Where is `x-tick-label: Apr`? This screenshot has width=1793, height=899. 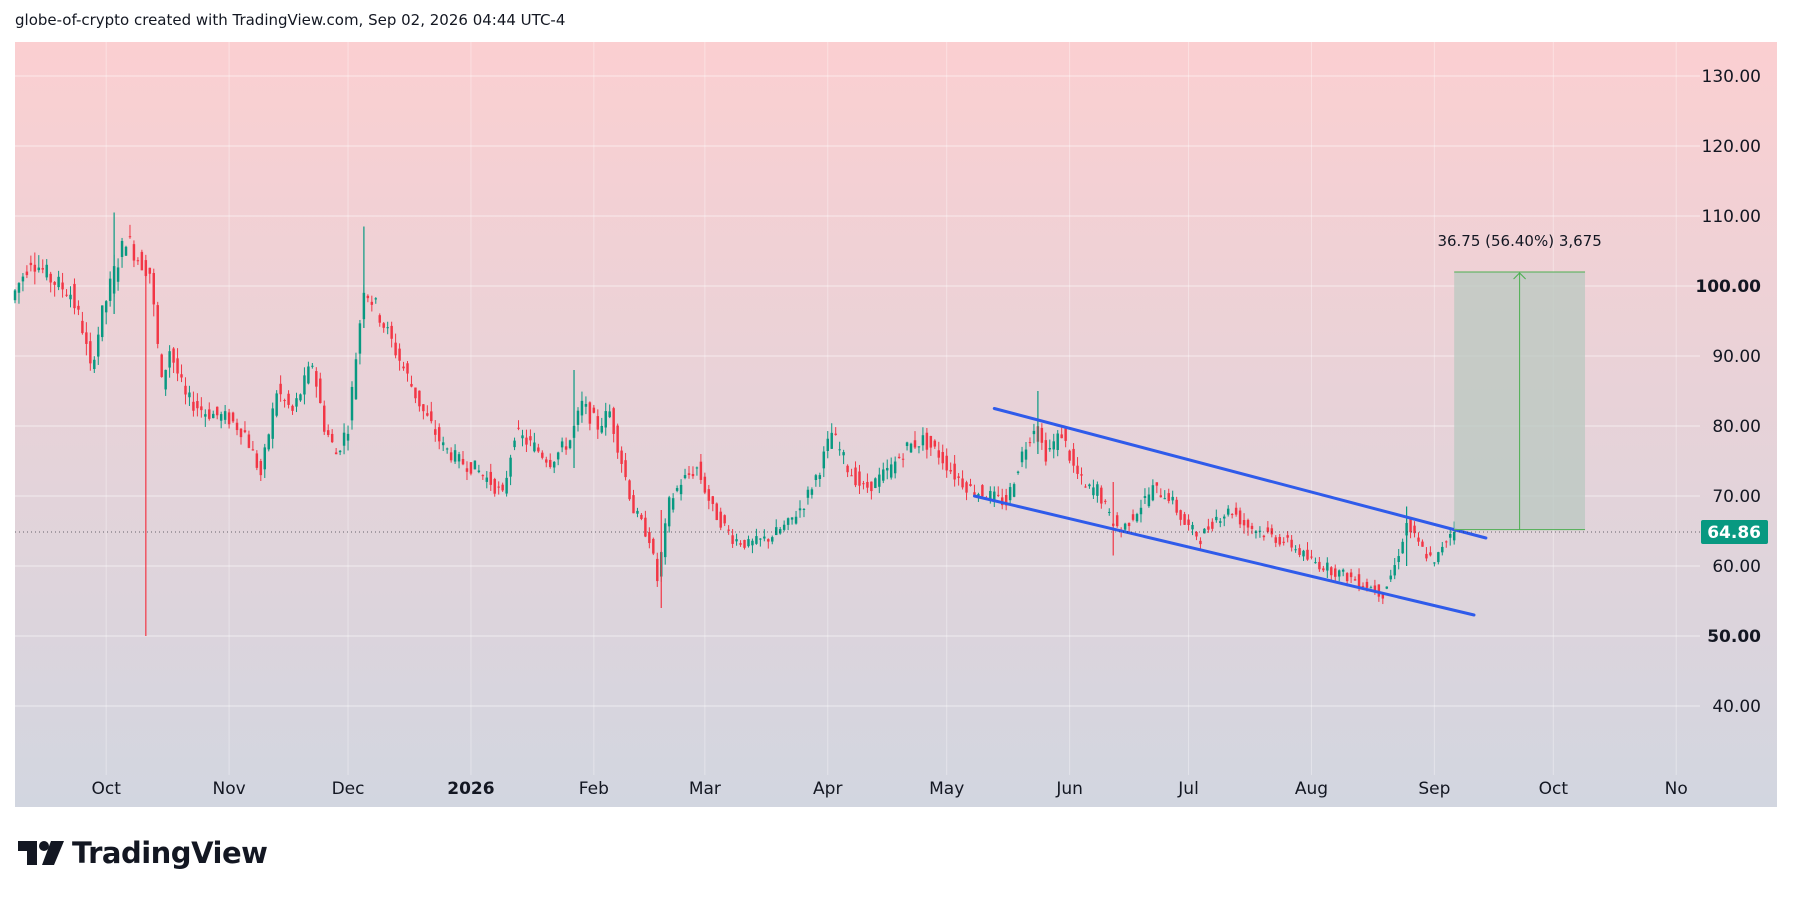 x-tick-label: Apr is located at coordinates (827, 789).